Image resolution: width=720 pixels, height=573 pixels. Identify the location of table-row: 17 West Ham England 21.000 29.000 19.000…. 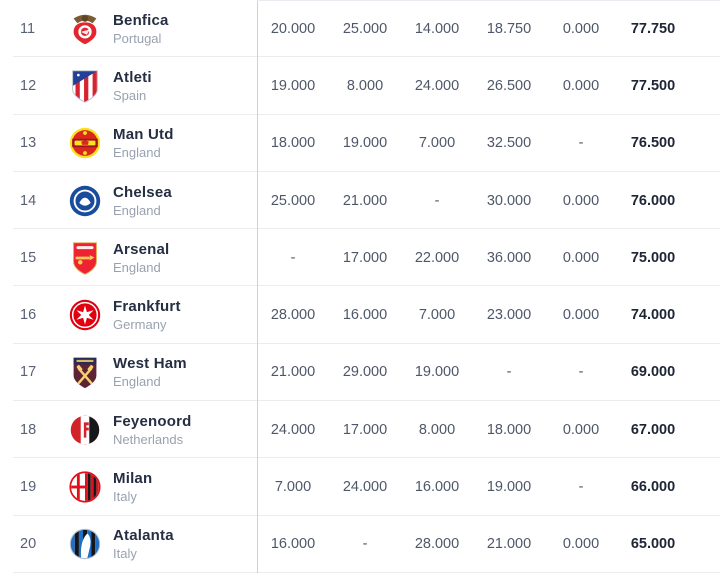
(360, 372).